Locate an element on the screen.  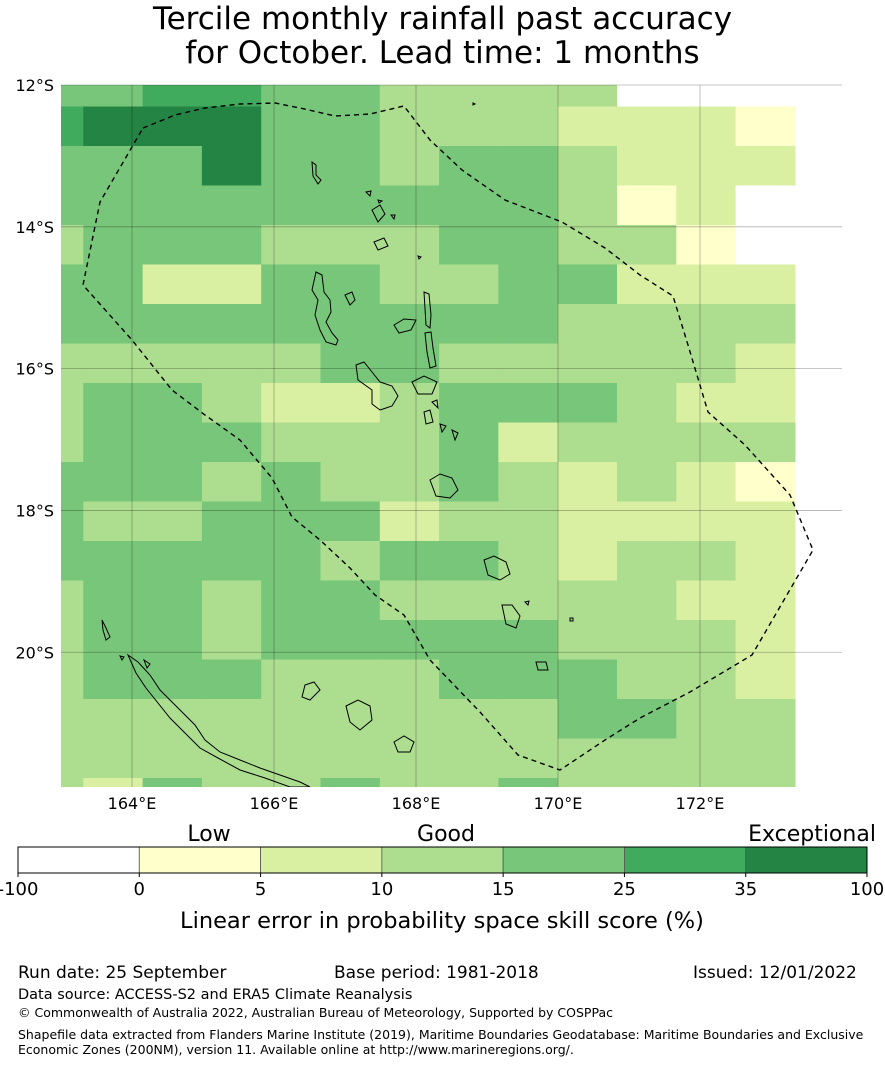
colorbar-tick-label: -100 is located at coordinates (19, 889).